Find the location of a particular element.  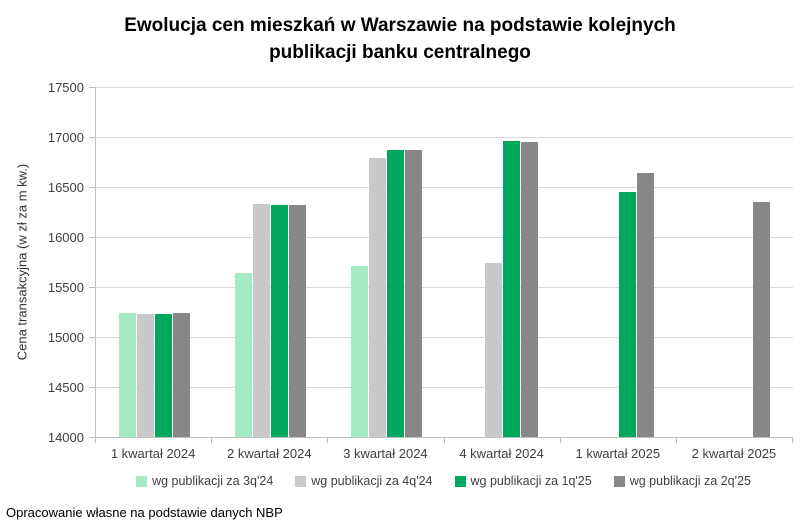

chart-title-line2: publikacji banku centralnego is located at coordinates (400, 52).